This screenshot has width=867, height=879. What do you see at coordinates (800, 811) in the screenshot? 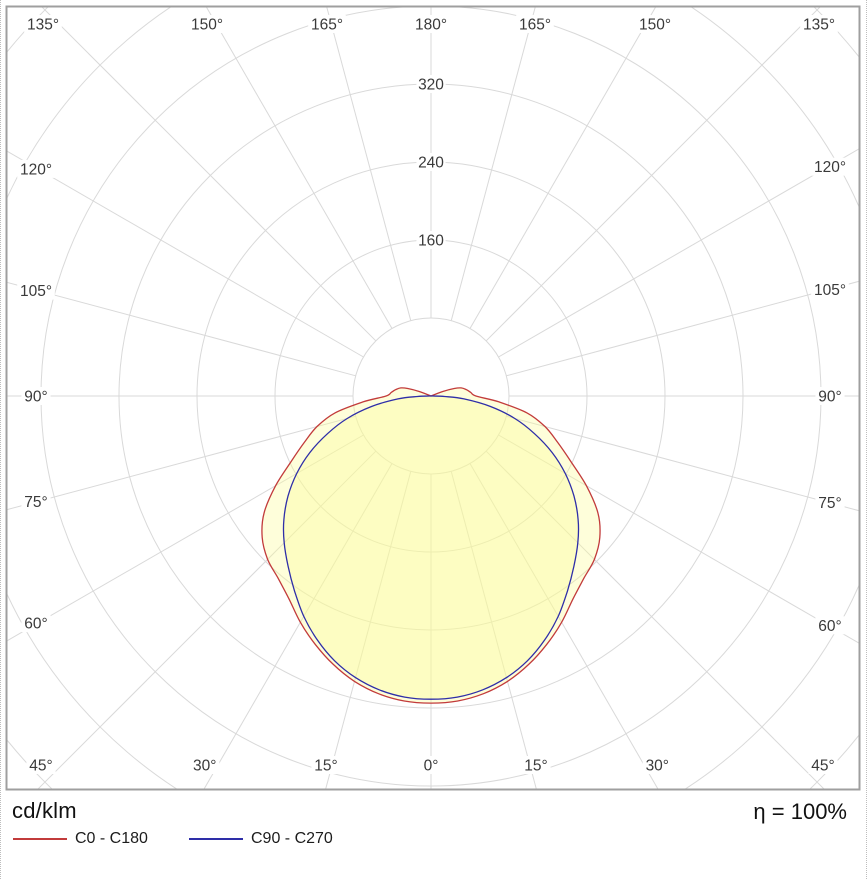
I see `efficiency-label: η = 100%` at bounding box center [800, 811].